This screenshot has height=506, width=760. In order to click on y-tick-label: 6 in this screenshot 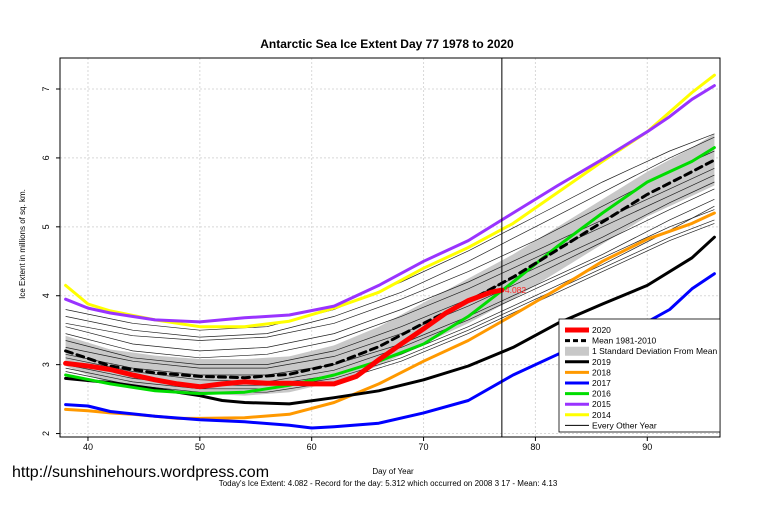, I will do `click(46, 157)`.